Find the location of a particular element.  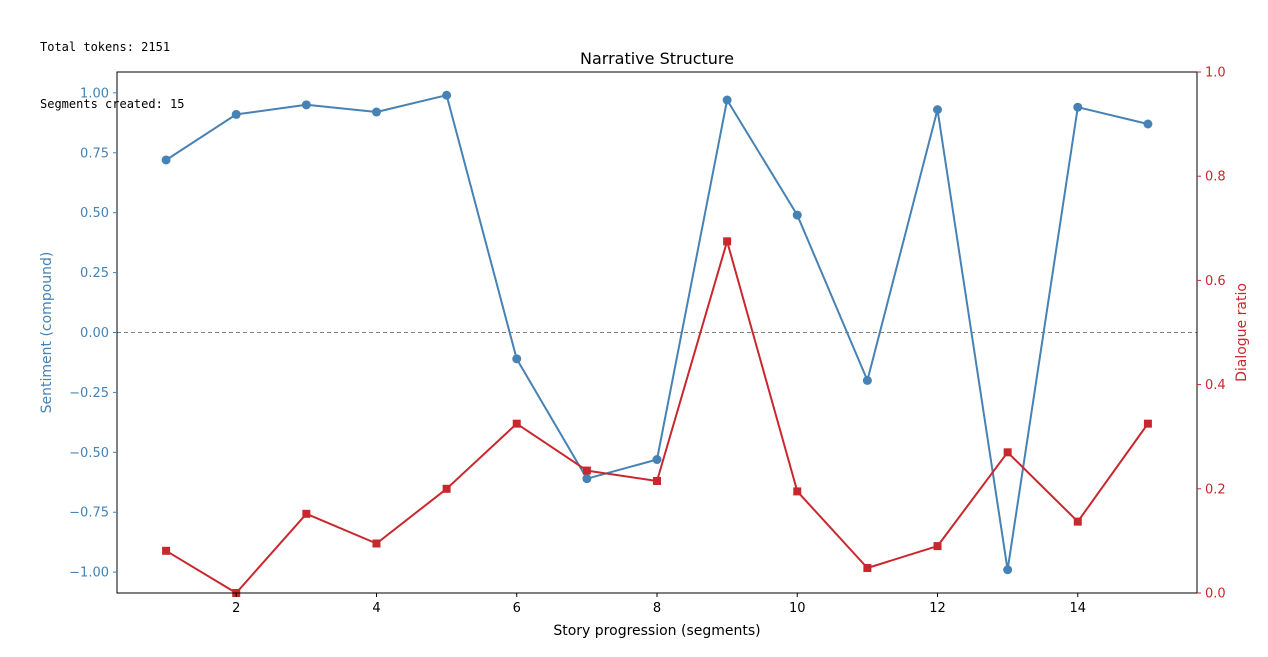

chart-title: Narrative Structure is located at coordinates (657, 58).